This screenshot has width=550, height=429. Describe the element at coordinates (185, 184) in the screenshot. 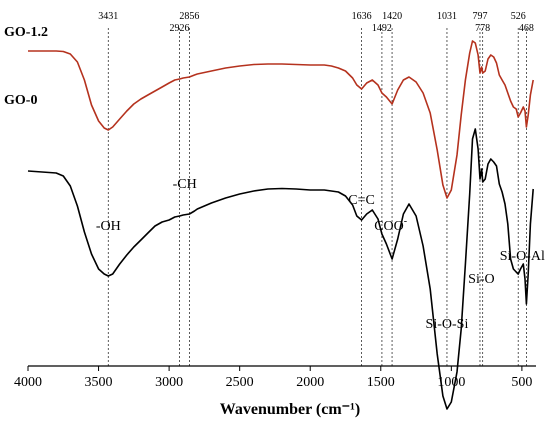

I see `band-label: -CH` at that location.